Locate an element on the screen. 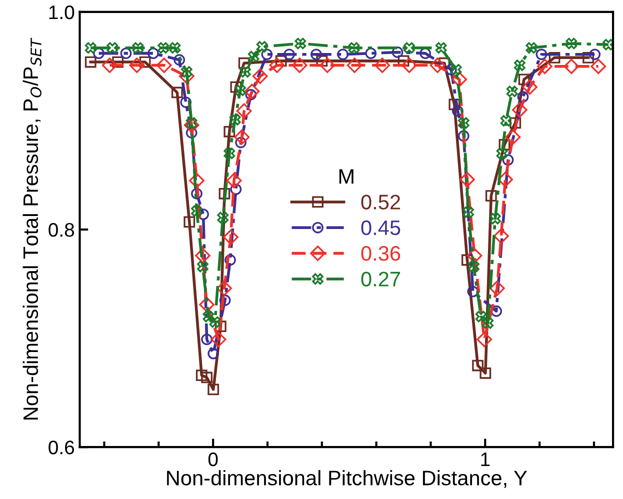  legend-label: 0.52 is located at coordinates (380, 202).